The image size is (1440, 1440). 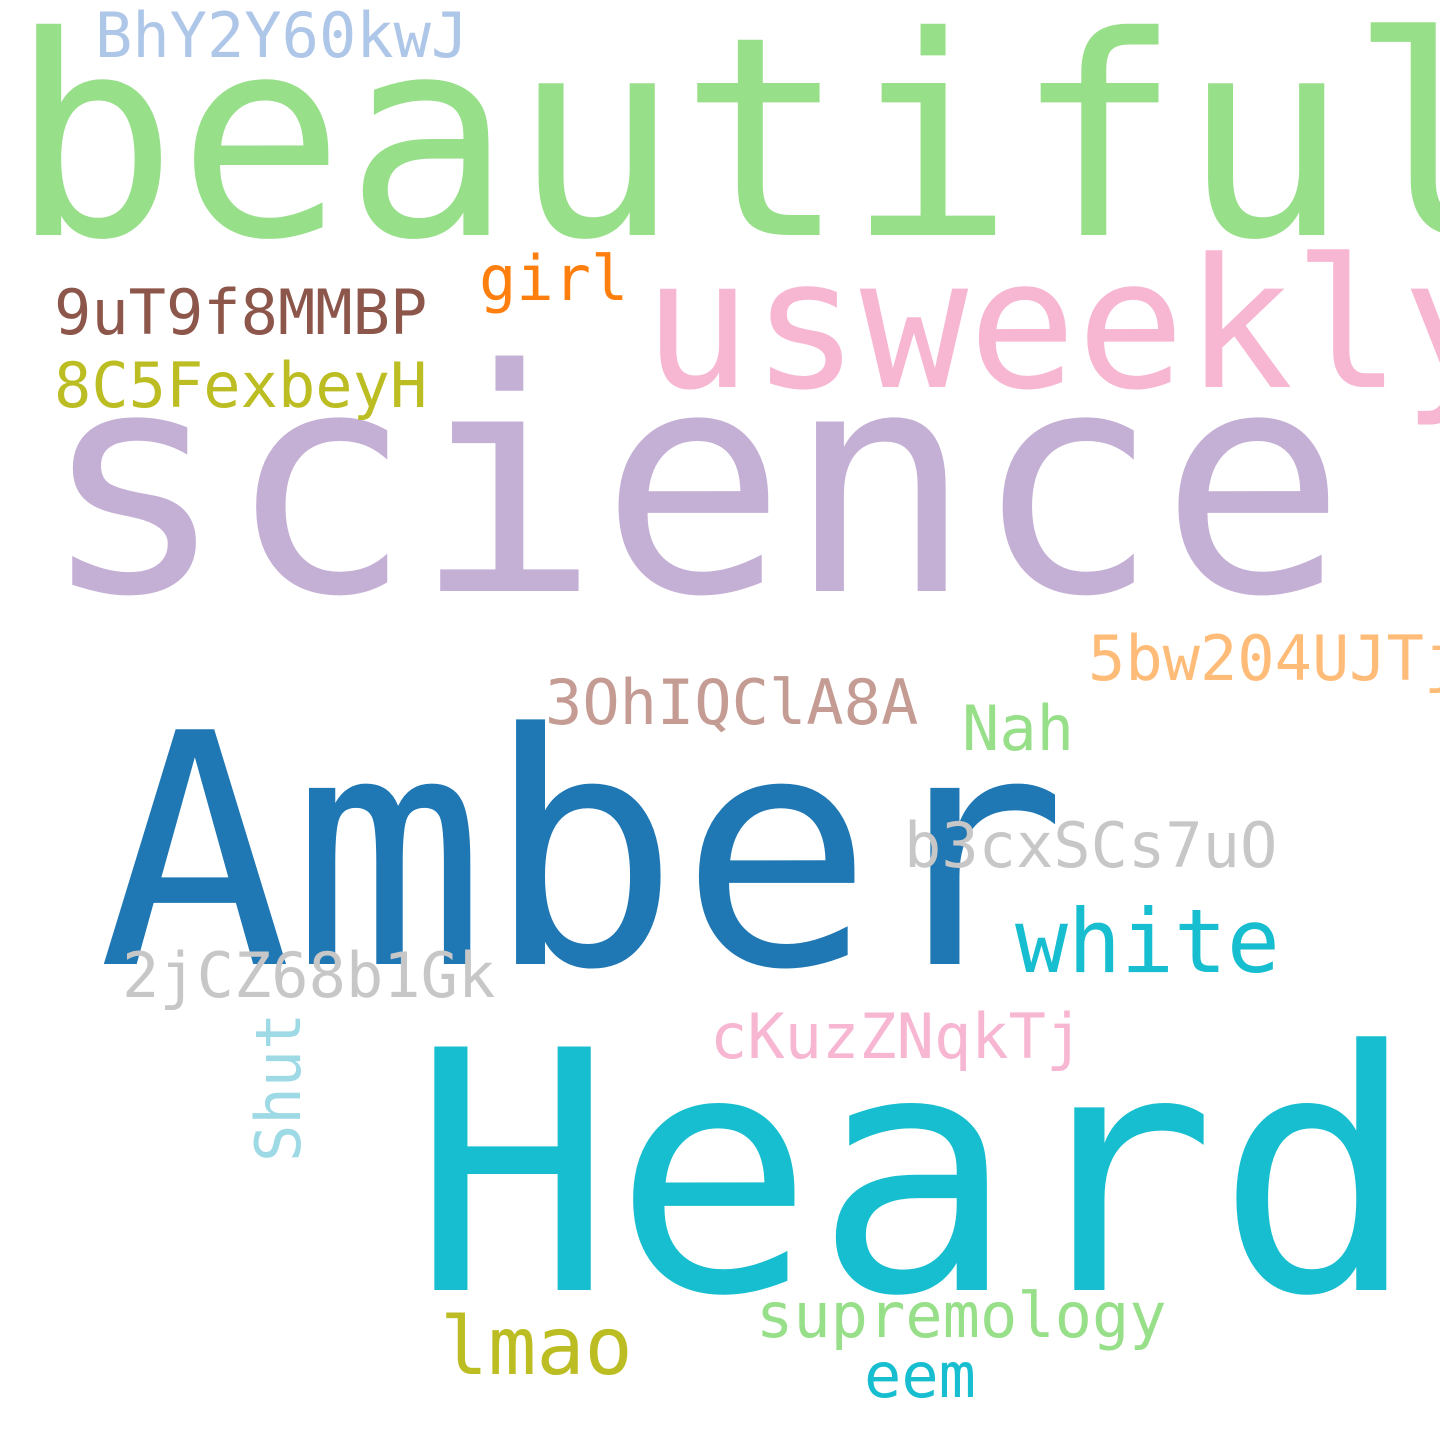 What do you see at coordinates (961, 1315) in the screenshot?
I see `word-supremology: supremology` at bounding box center [961, 1315].